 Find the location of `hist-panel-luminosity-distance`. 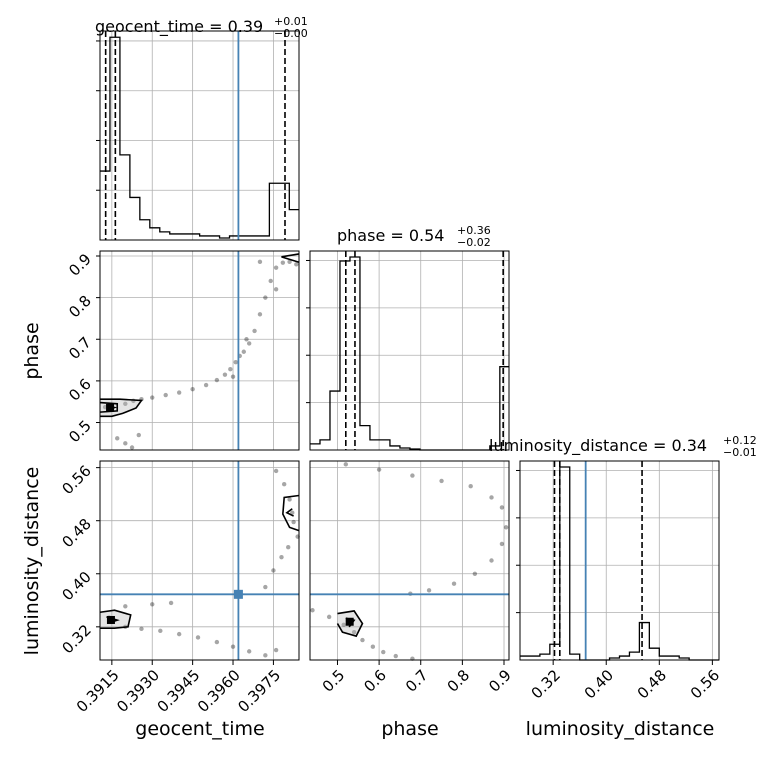

hist-panel-luminosity-distance is located at coordinates (618, 560).